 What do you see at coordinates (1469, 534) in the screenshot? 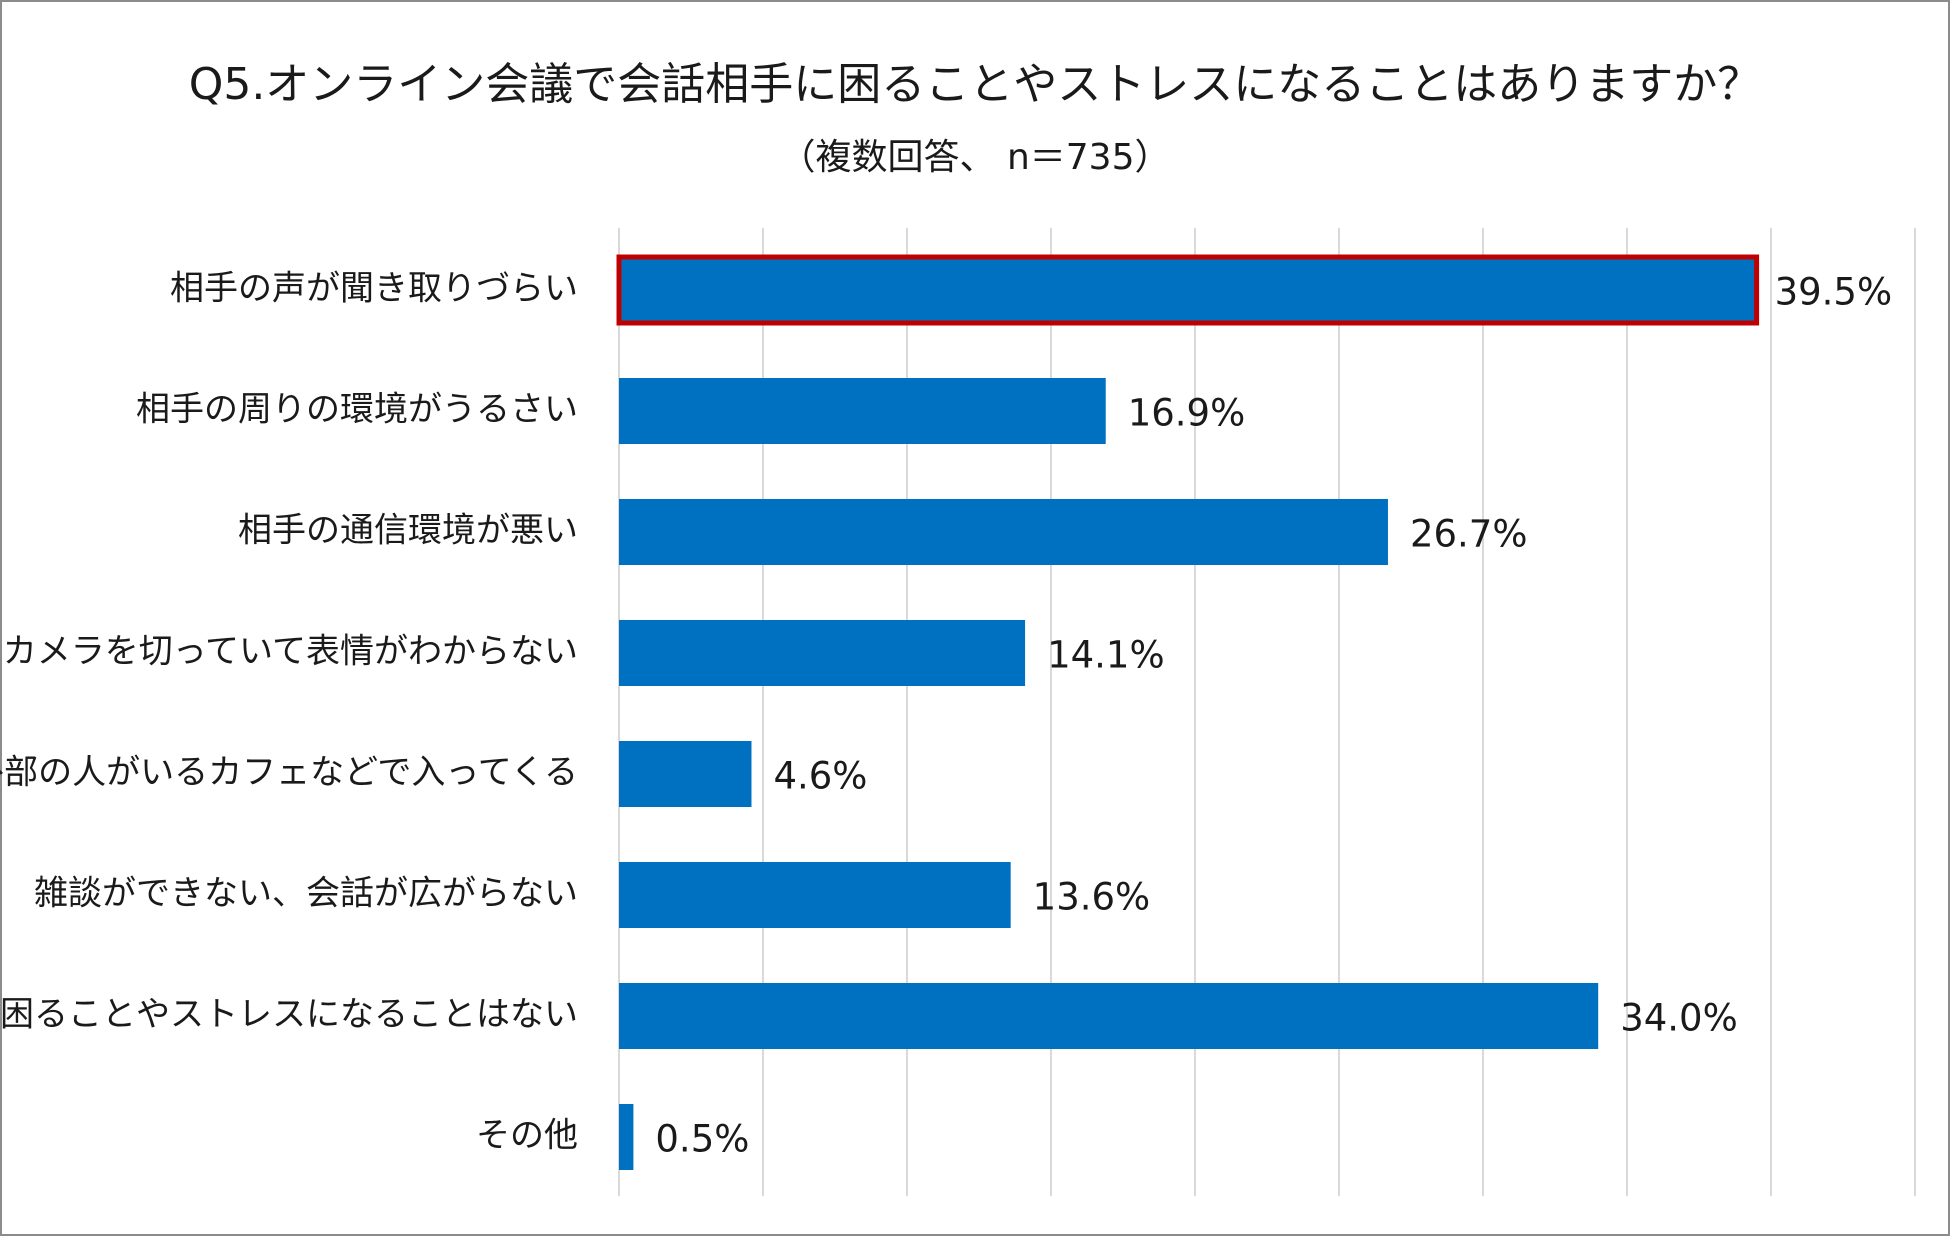
I see `data-label: 26.7%` at bounding box center [1469, 534].